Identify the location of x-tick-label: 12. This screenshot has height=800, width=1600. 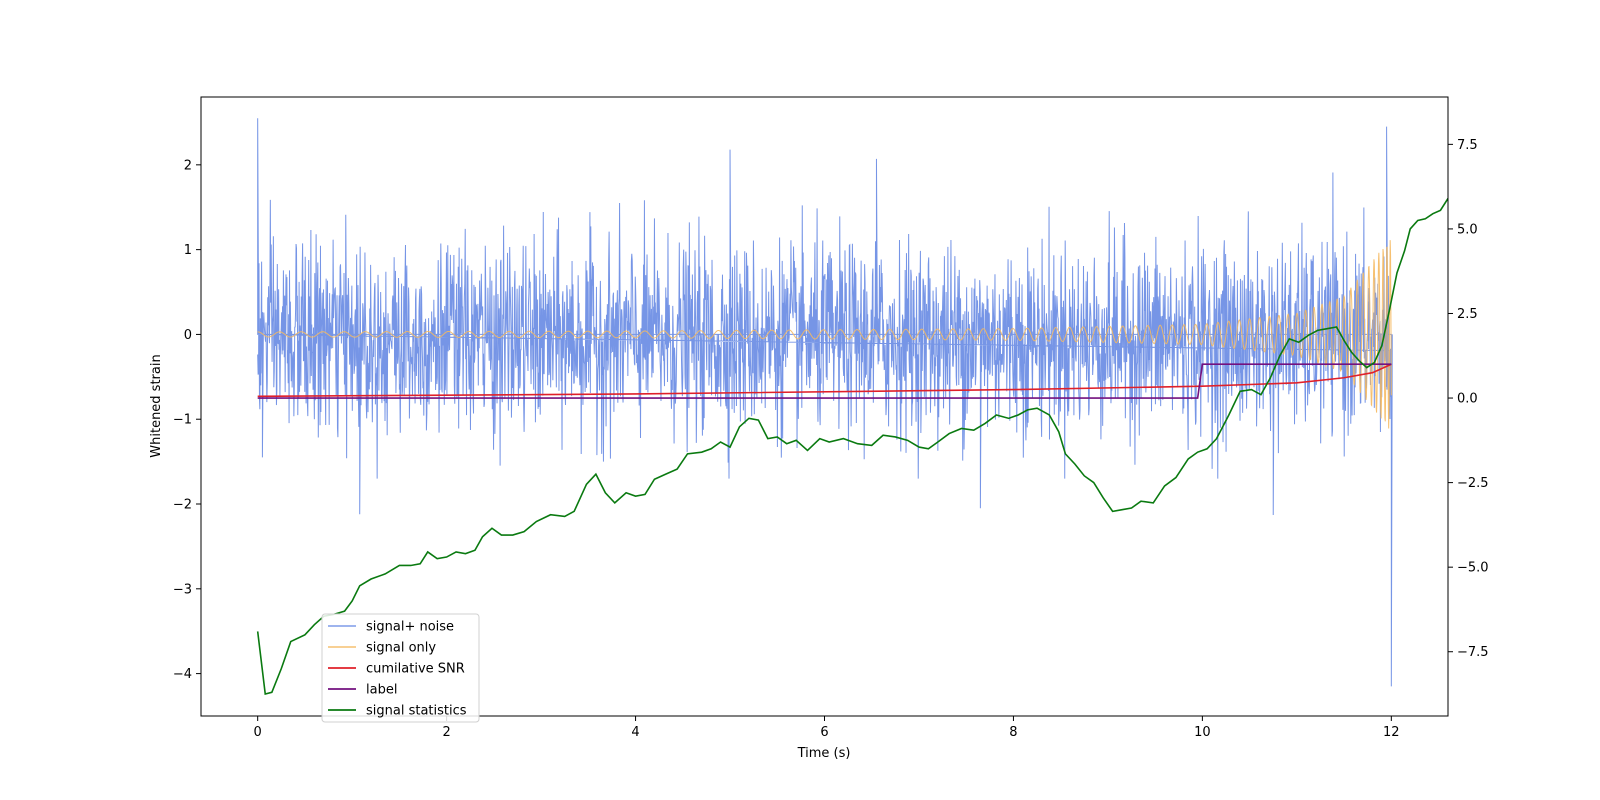
(1391, 732).